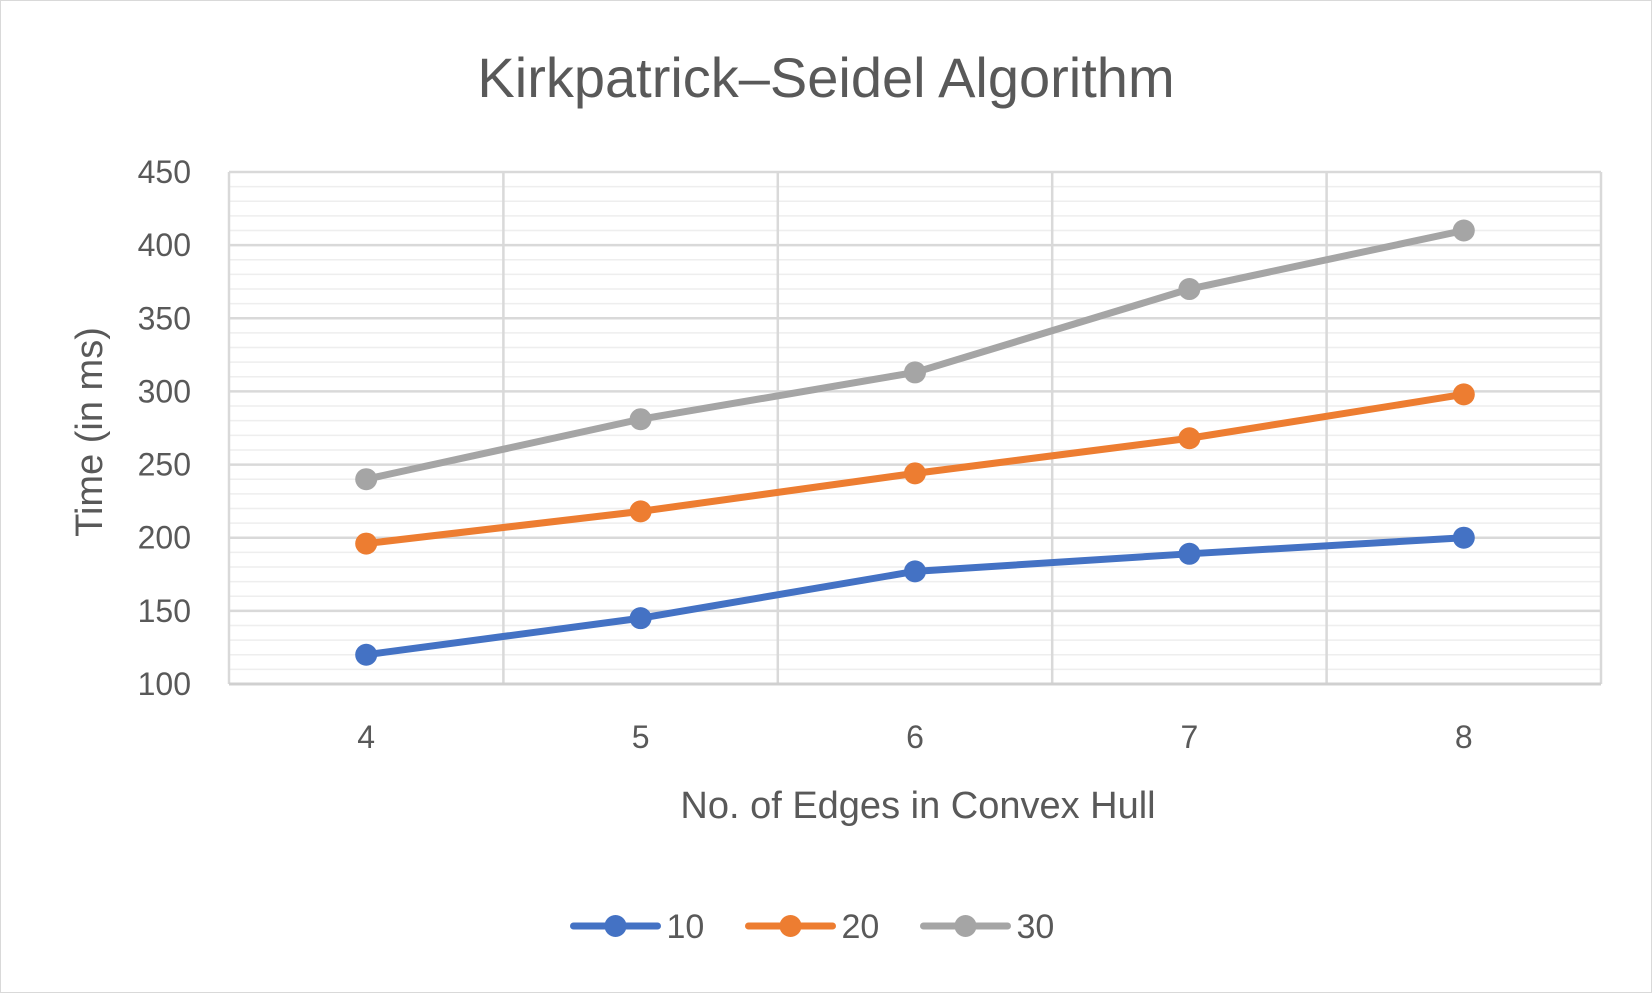 The height and width of the screenshot is (993, 1652). What do you see at coordinates (1464, 737) in the screenshot?
I see `x-tick-label: 8` at bounding box center [1464, 737].